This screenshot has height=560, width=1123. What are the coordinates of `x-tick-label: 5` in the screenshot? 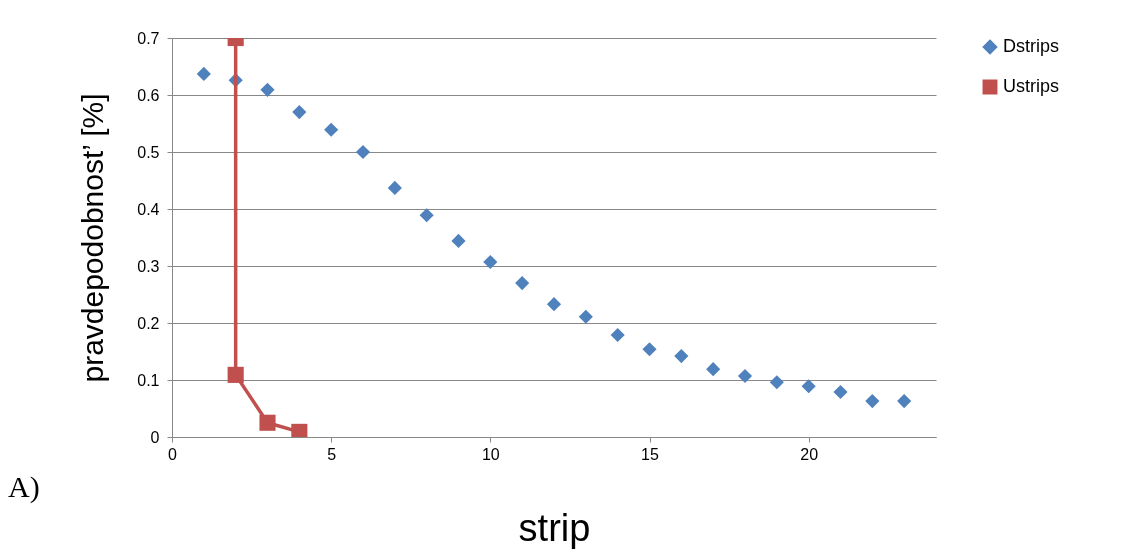 It's located at (332, 454).